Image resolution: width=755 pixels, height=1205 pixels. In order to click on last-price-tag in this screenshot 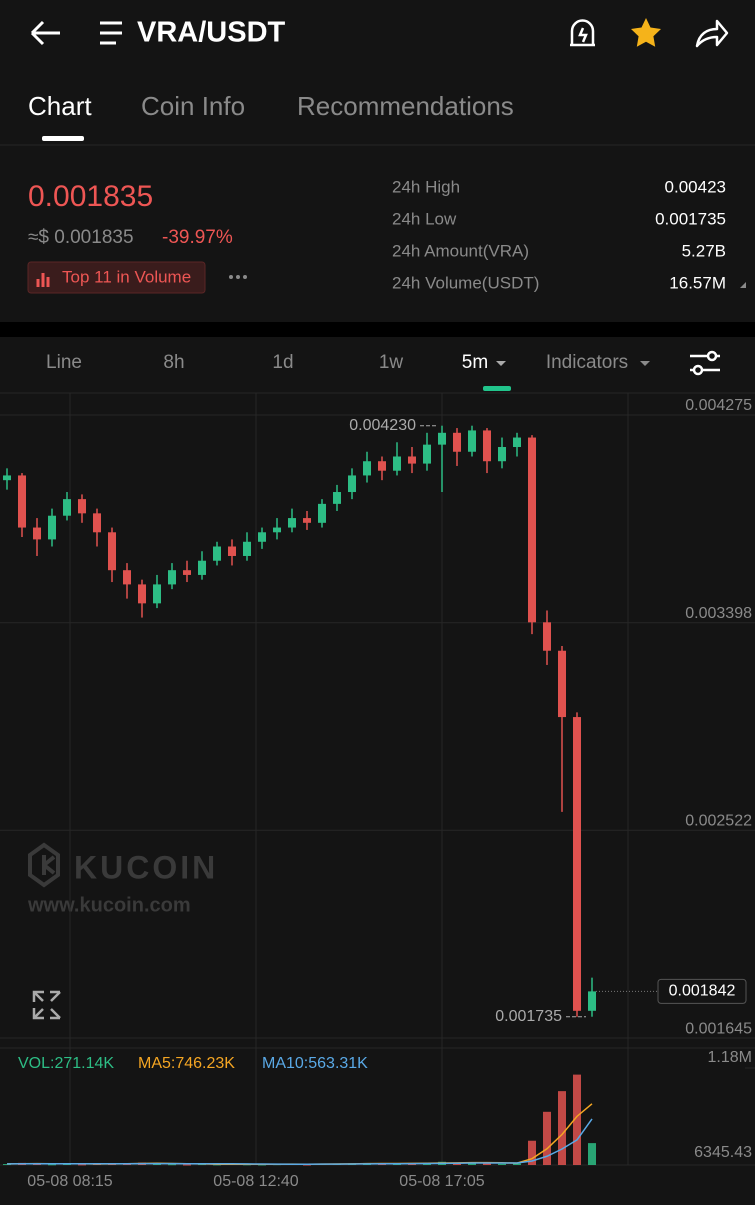, I will do `click(702, 991)`.